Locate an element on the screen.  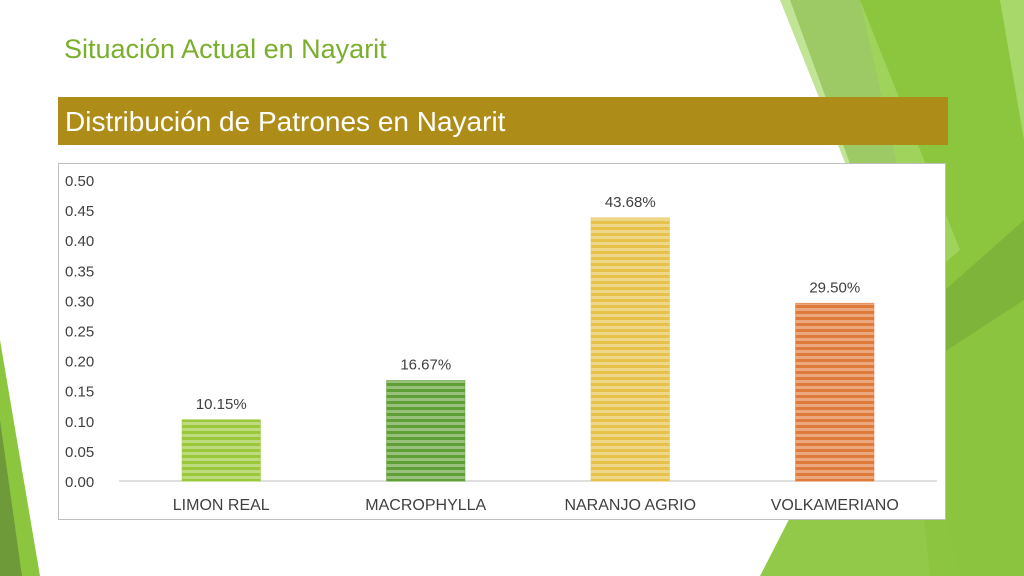
data-label: 10.15% is located at coordinates (221, 404).